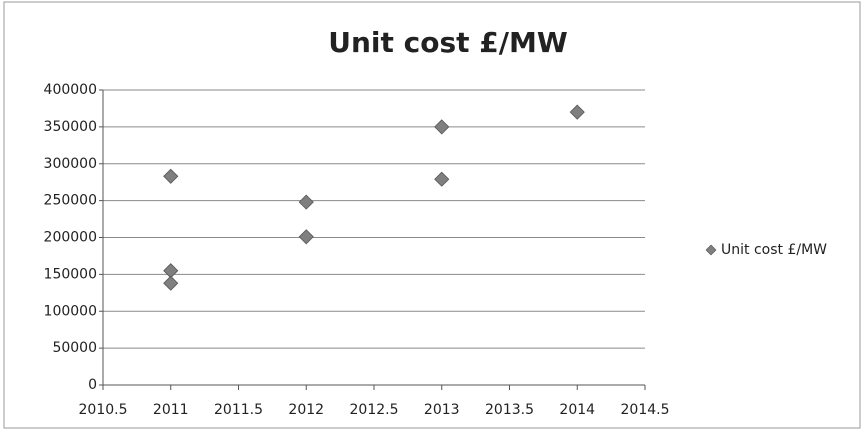 This screenshot has width=864, height=432. I want to click on x-tick-label: 2012, so click(306, 410).